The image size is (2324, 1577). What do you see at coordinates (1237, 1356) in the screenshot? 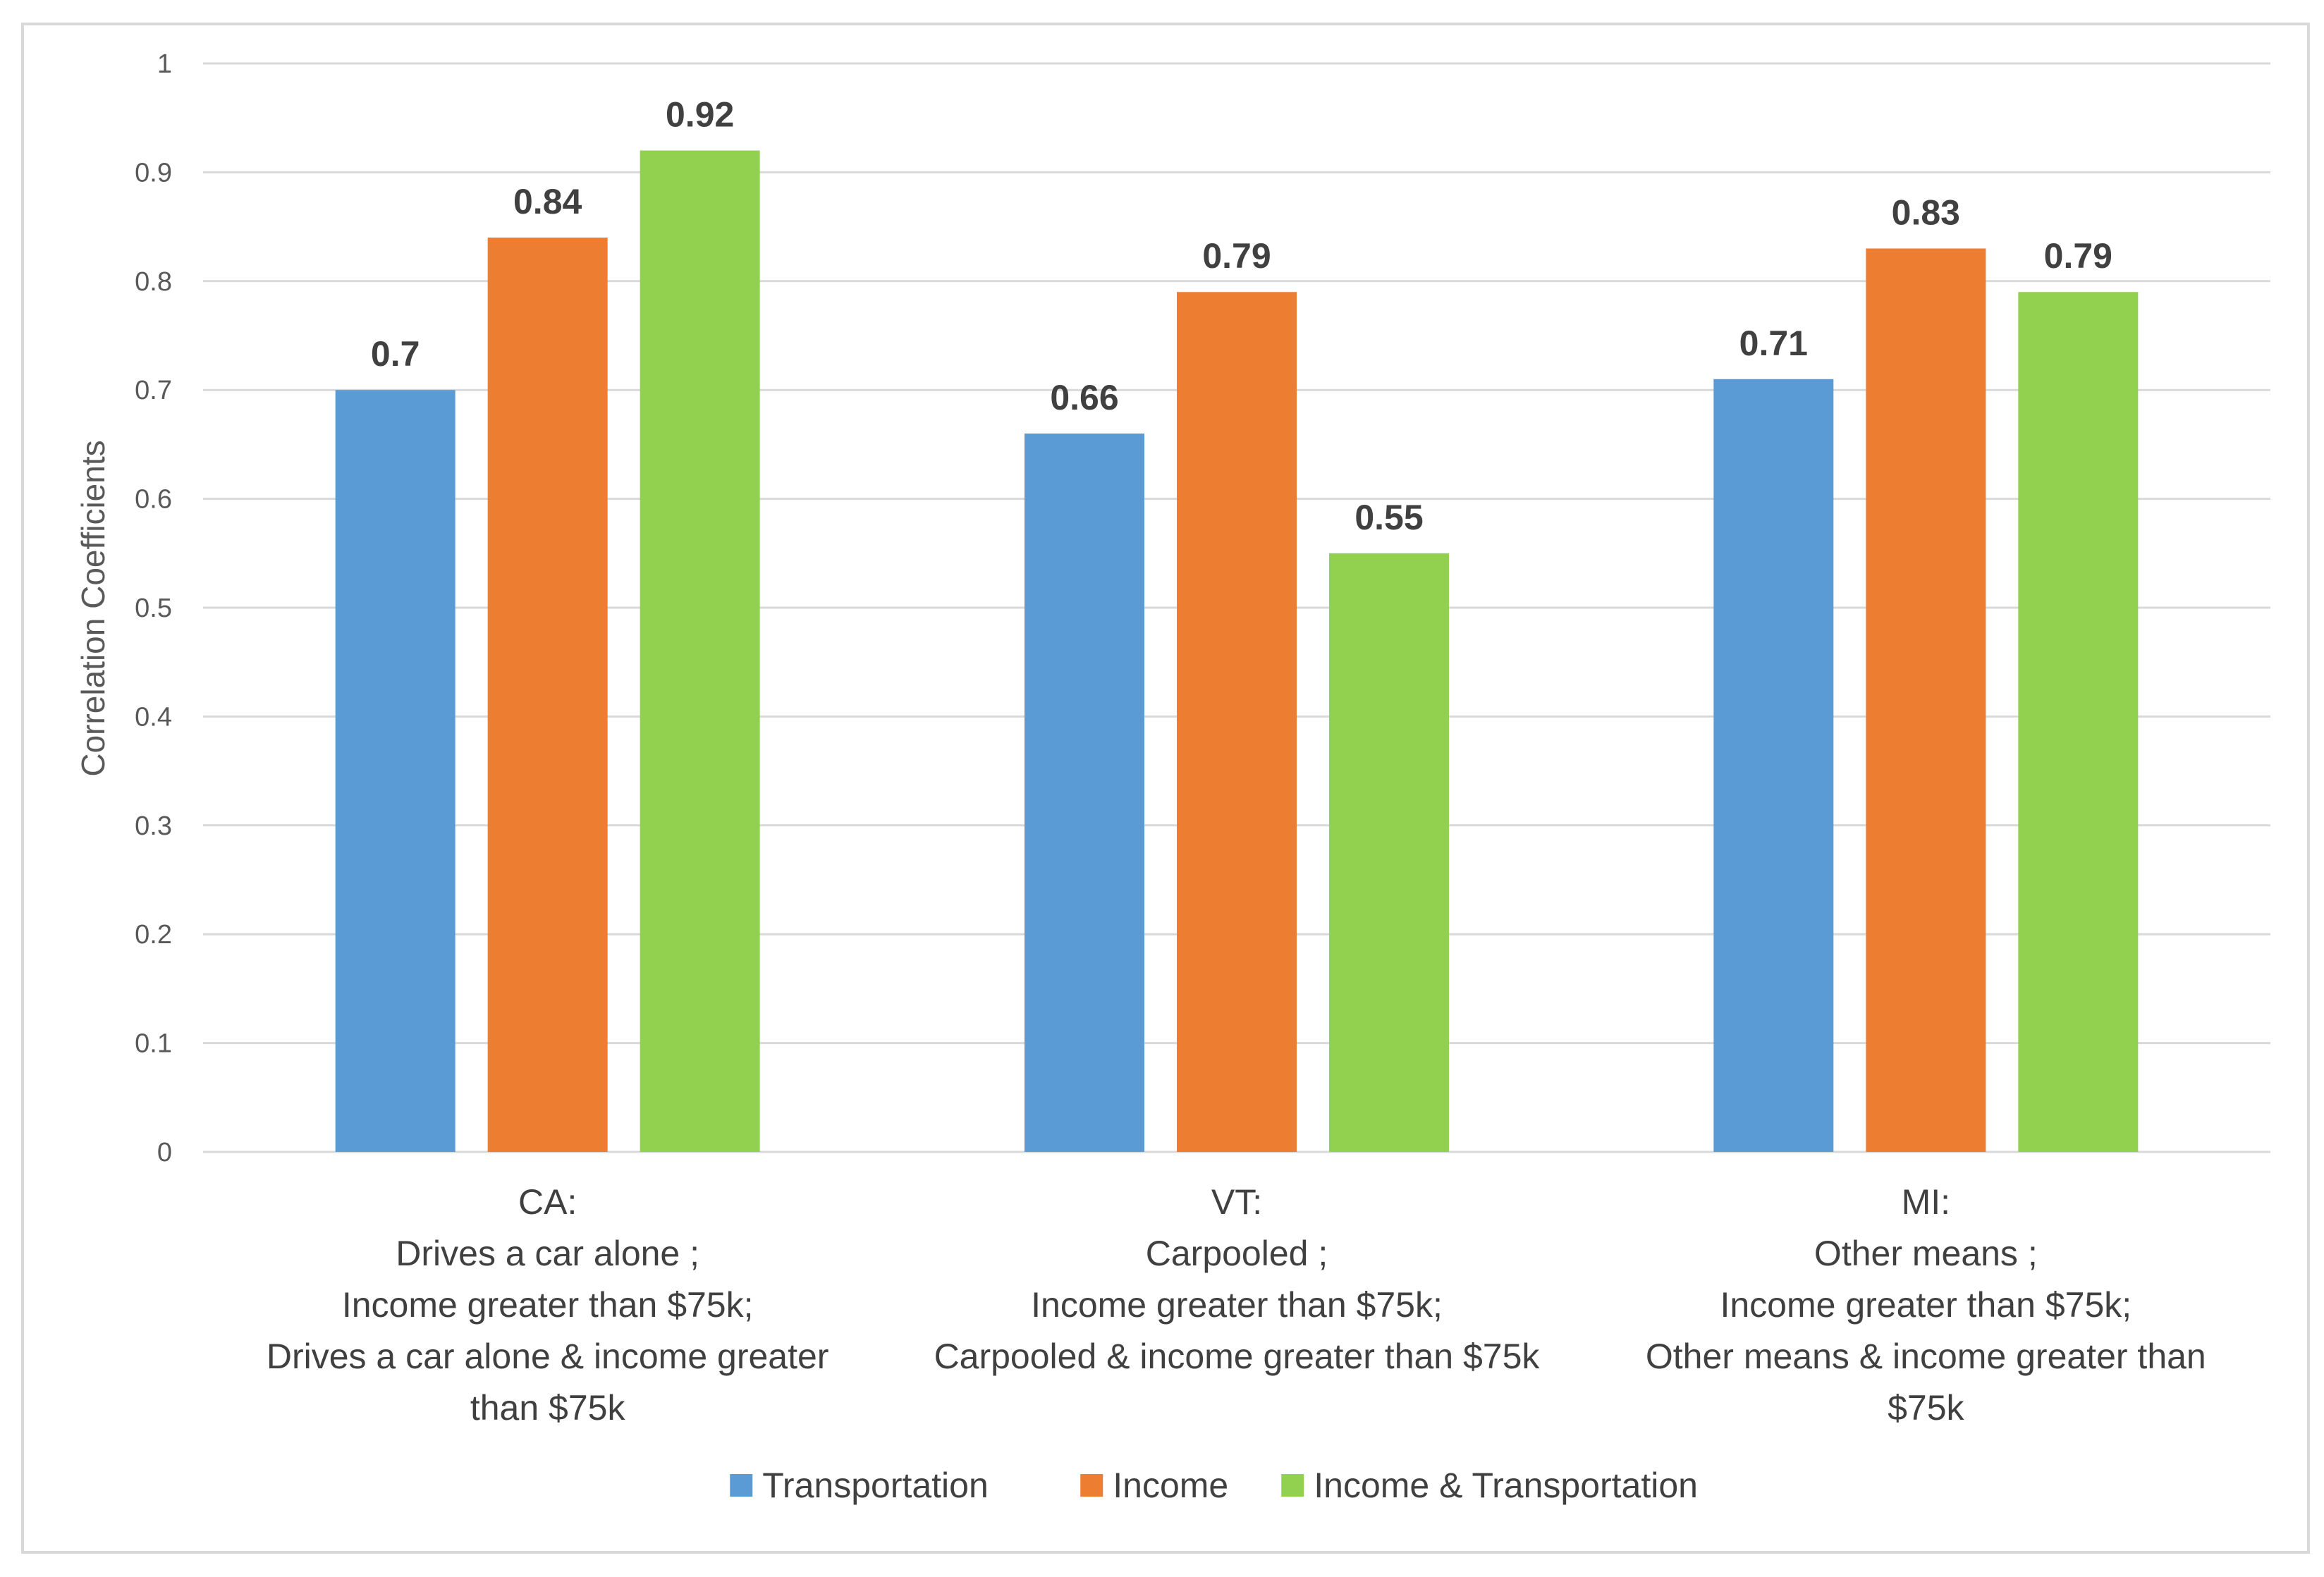
I see `category-label-line: Carpooled & income greater than $75k` at bounding box center [1237, 1356].